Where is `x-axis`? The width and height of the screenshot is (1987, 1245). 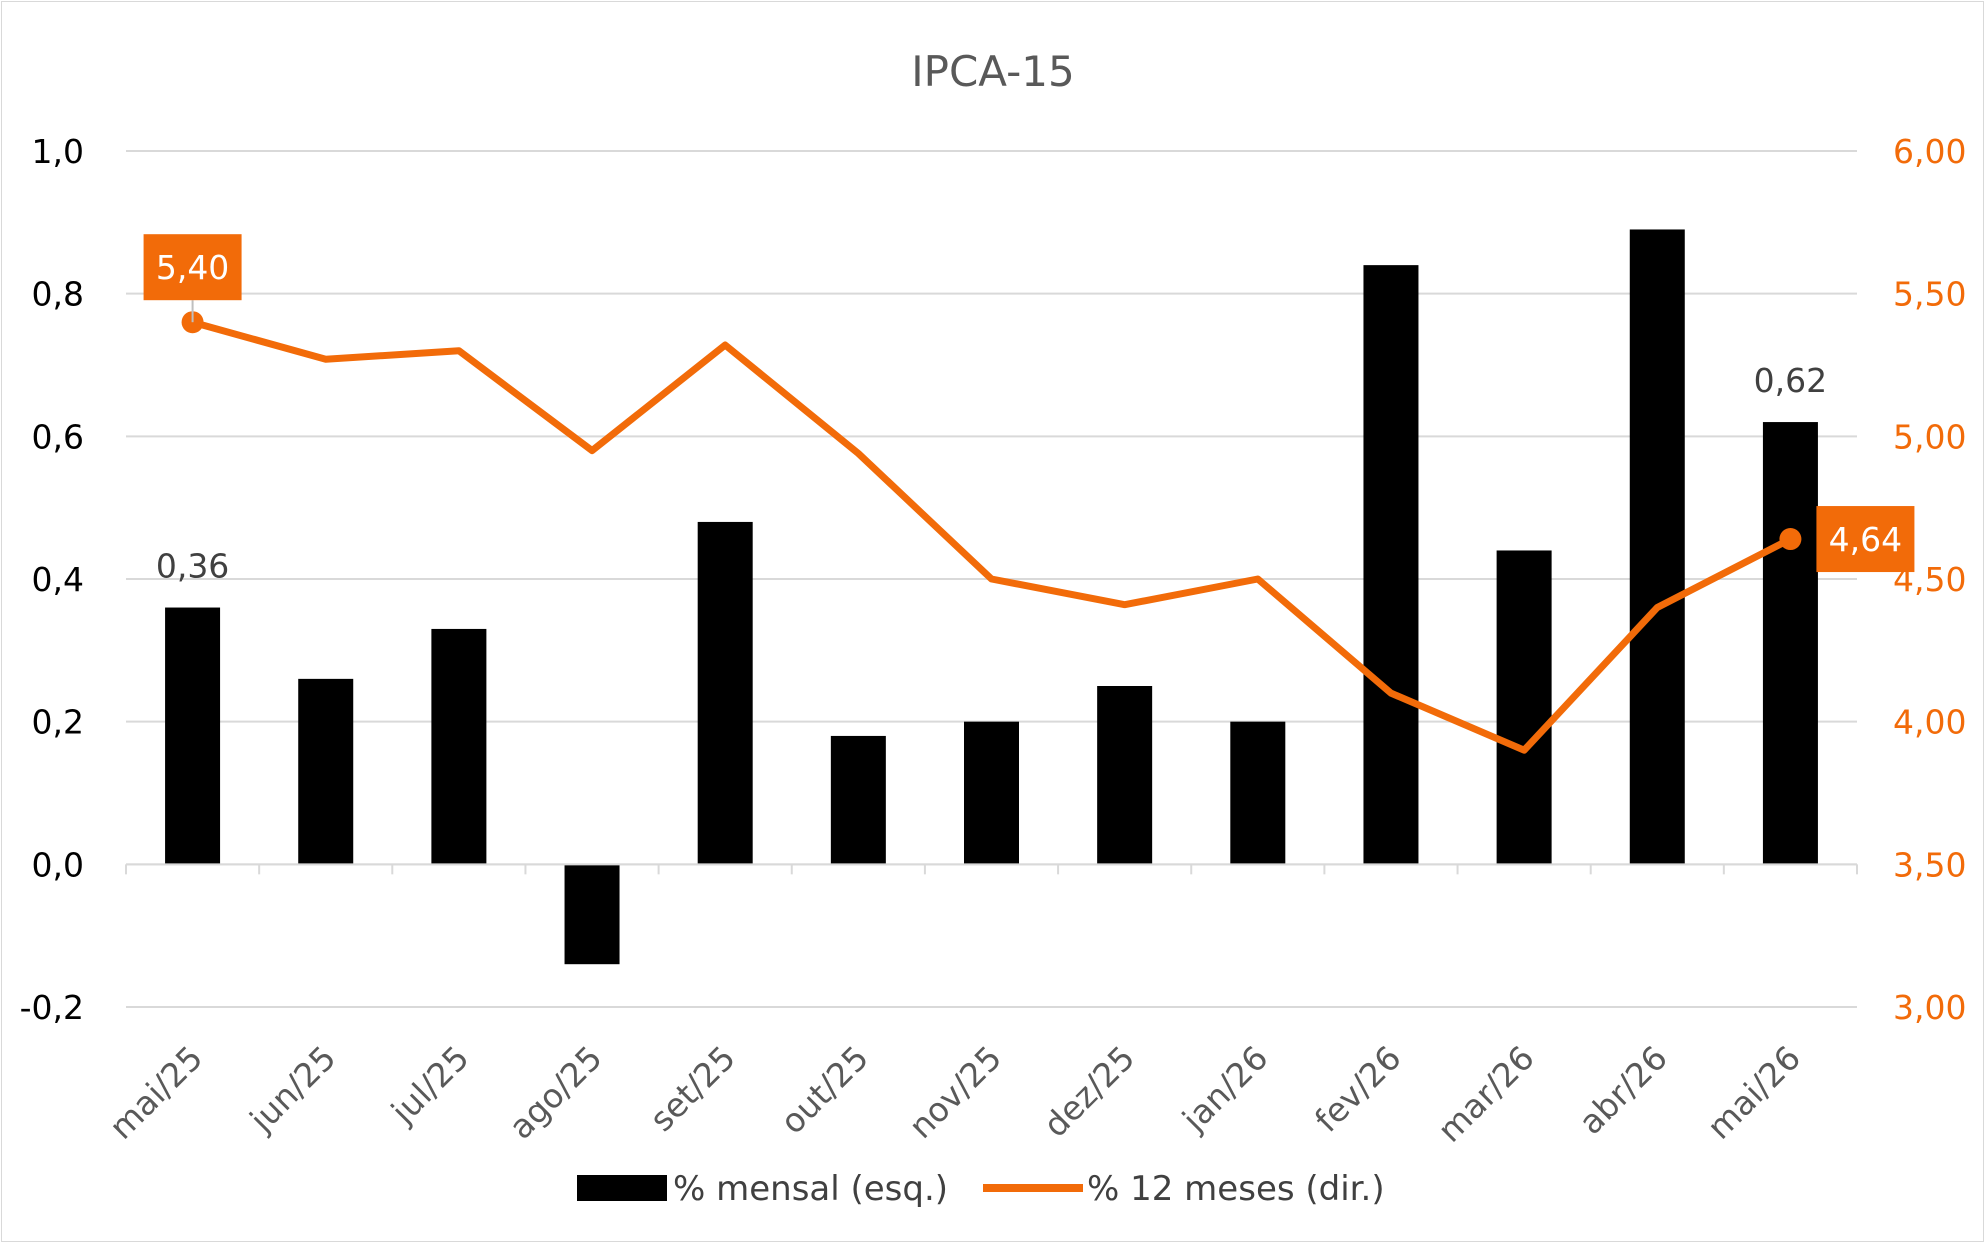
x-axis is located at coordinates (991, 869).